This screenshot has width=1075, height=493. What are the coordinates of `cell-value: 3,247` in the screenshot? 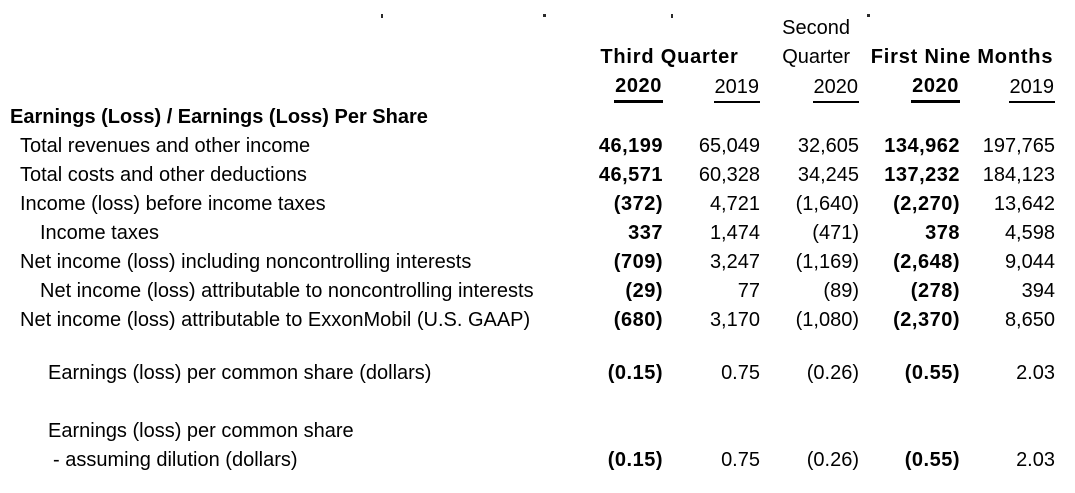 It's located at (734, 262).